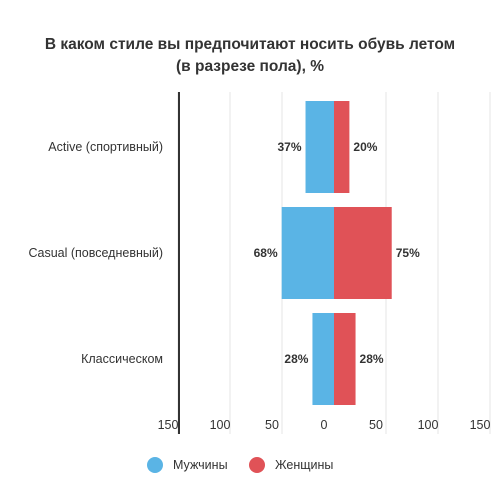  I want to click on legend-marker-women, so click(257, 465).